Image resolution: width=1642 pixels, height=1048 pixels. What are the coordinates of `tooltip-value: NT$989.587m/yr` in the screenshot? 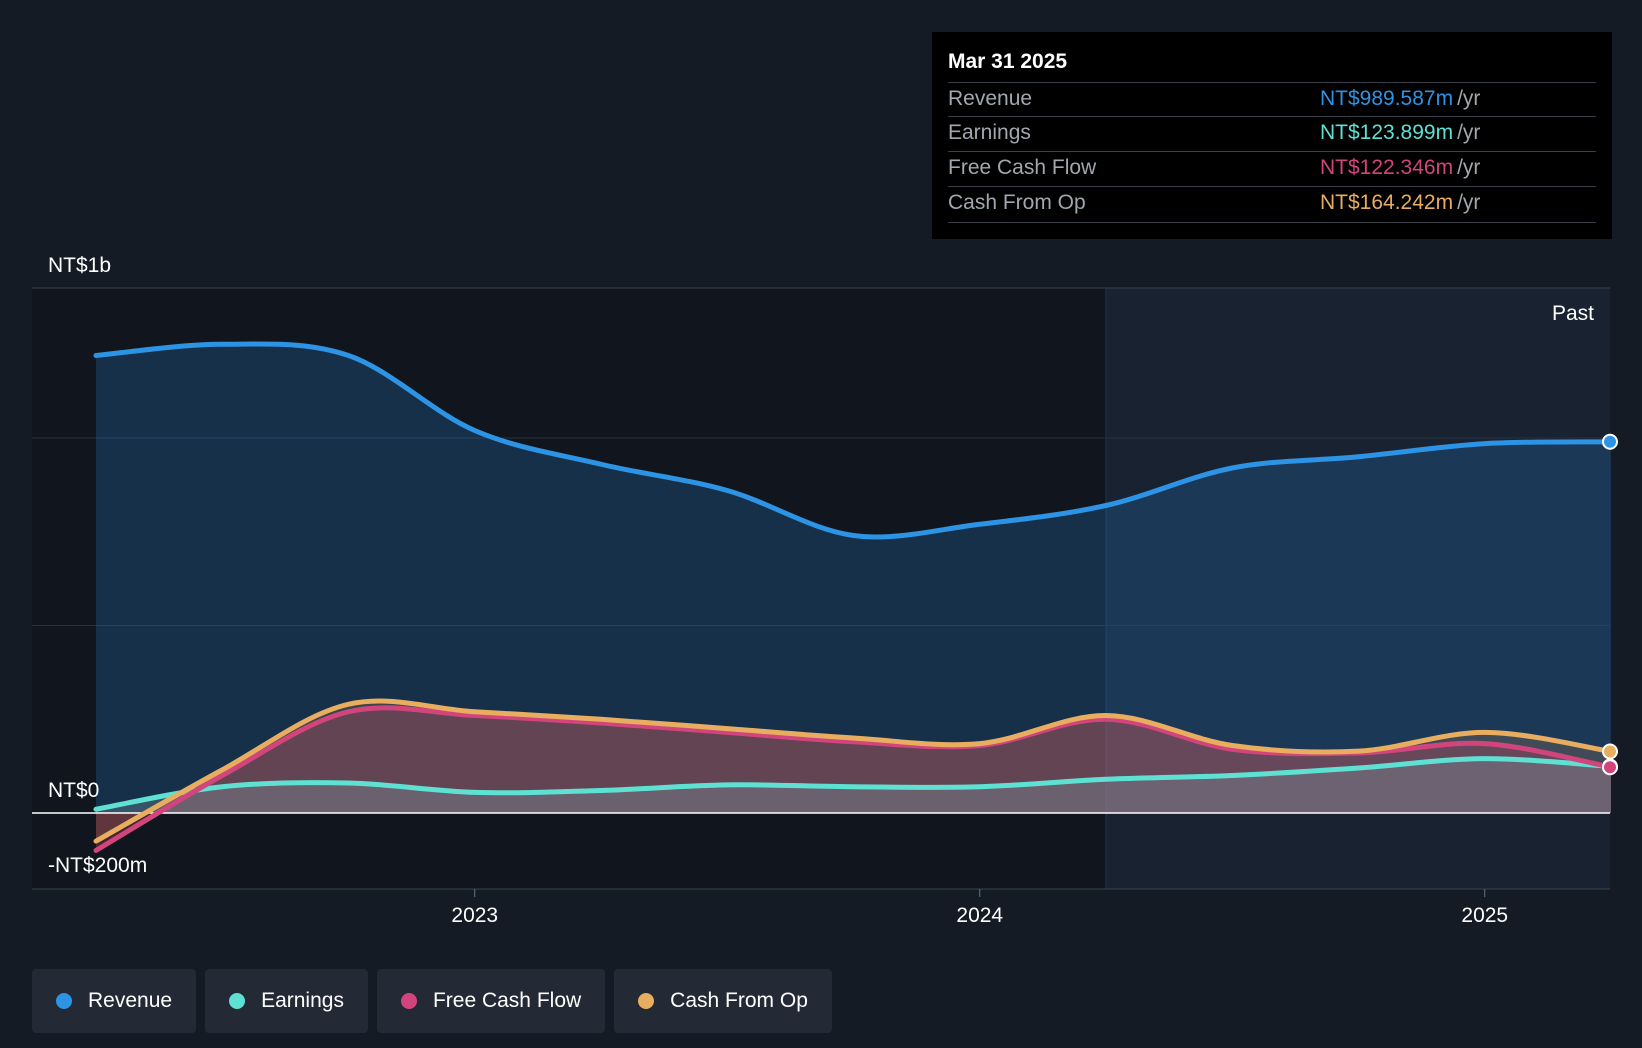 It's located at (1400, 98).